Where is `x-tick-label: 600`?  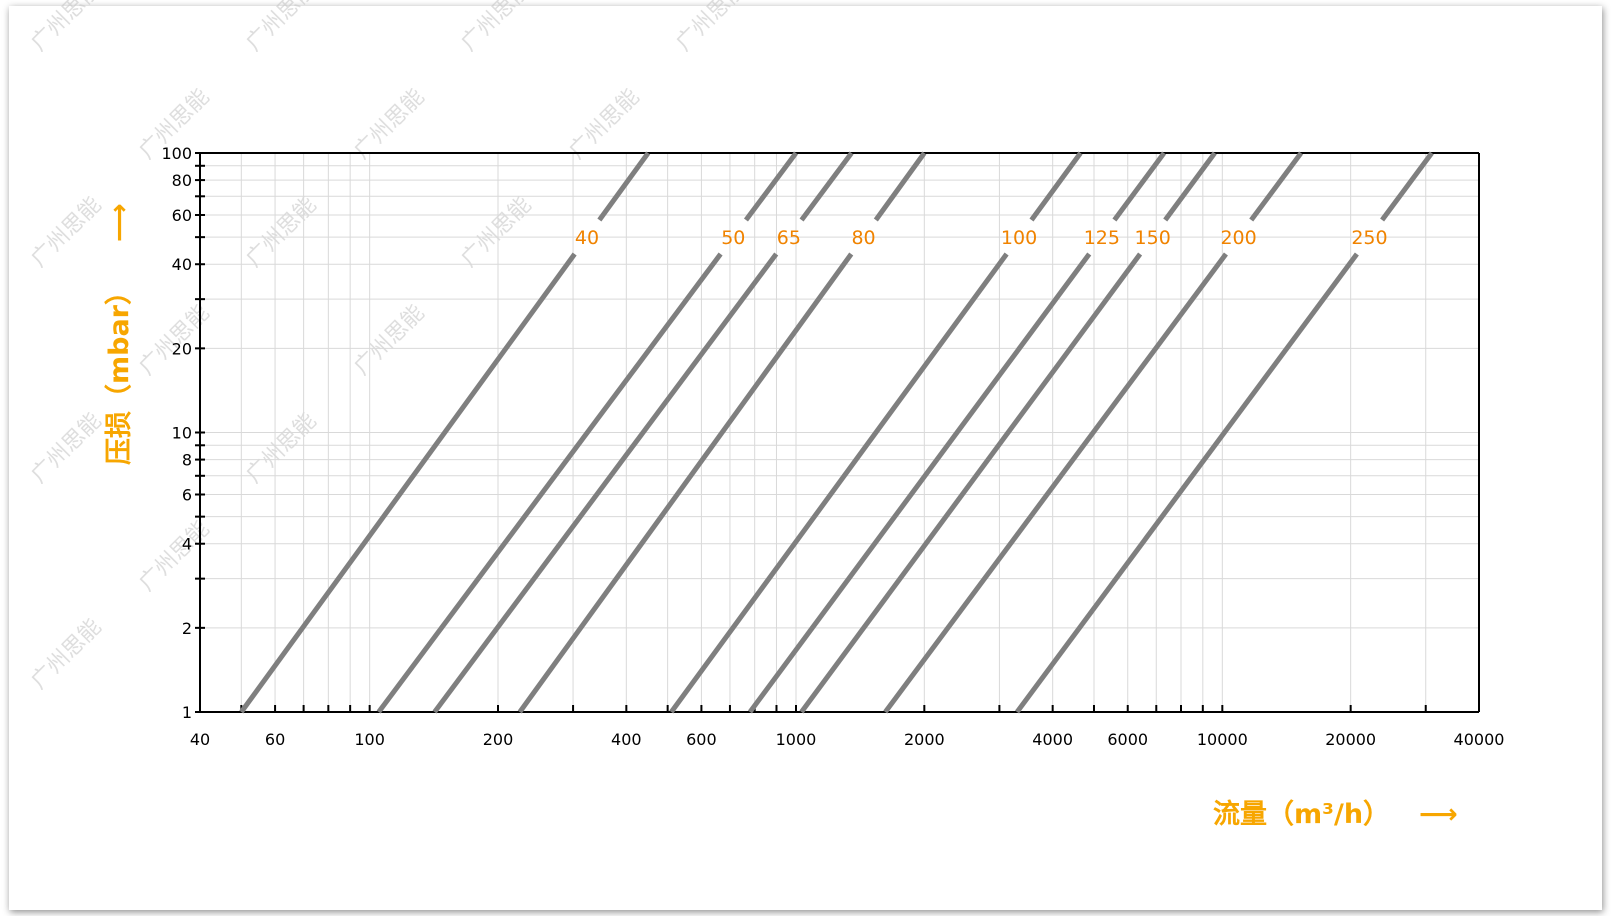 x-tick-label: 600 is located at coordinates (701, 739).